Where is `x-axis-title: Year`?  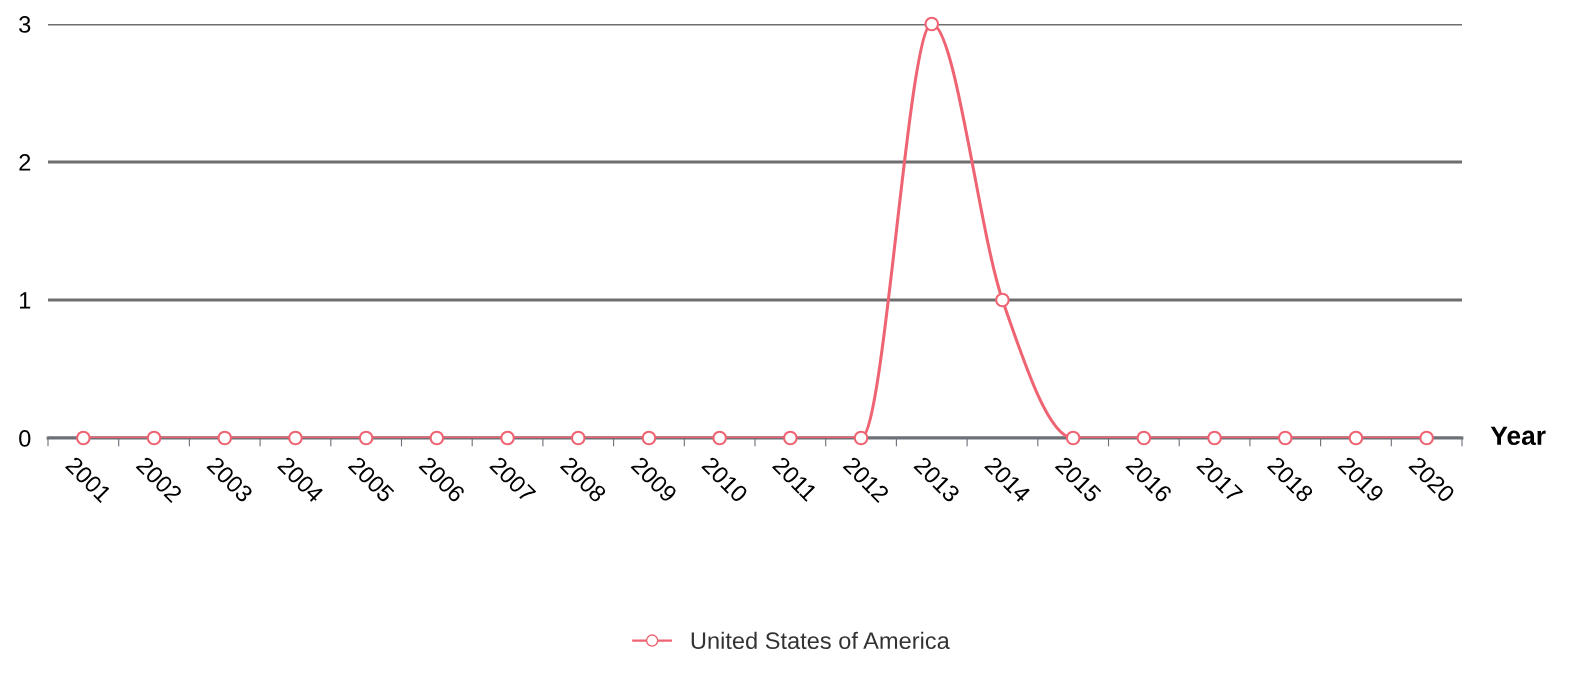 x-axis-title: Year is located at coordinates (1518, 436).